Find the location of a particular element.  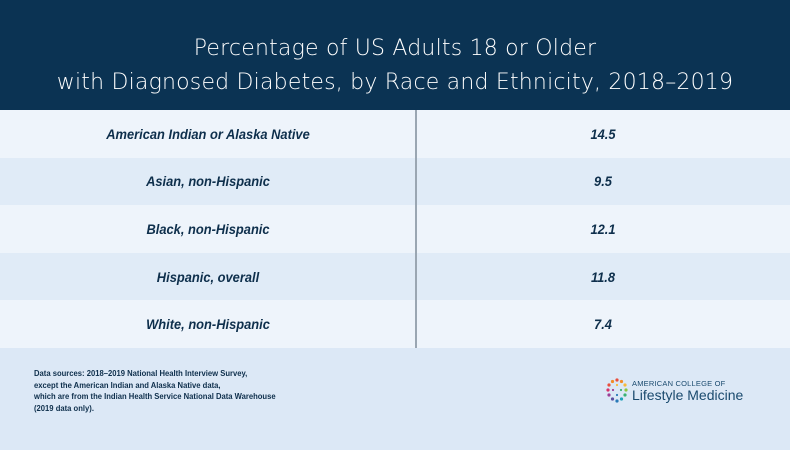

table-row: American Indian or Alaska Native 14.5 is located at coordinates (395, 134).